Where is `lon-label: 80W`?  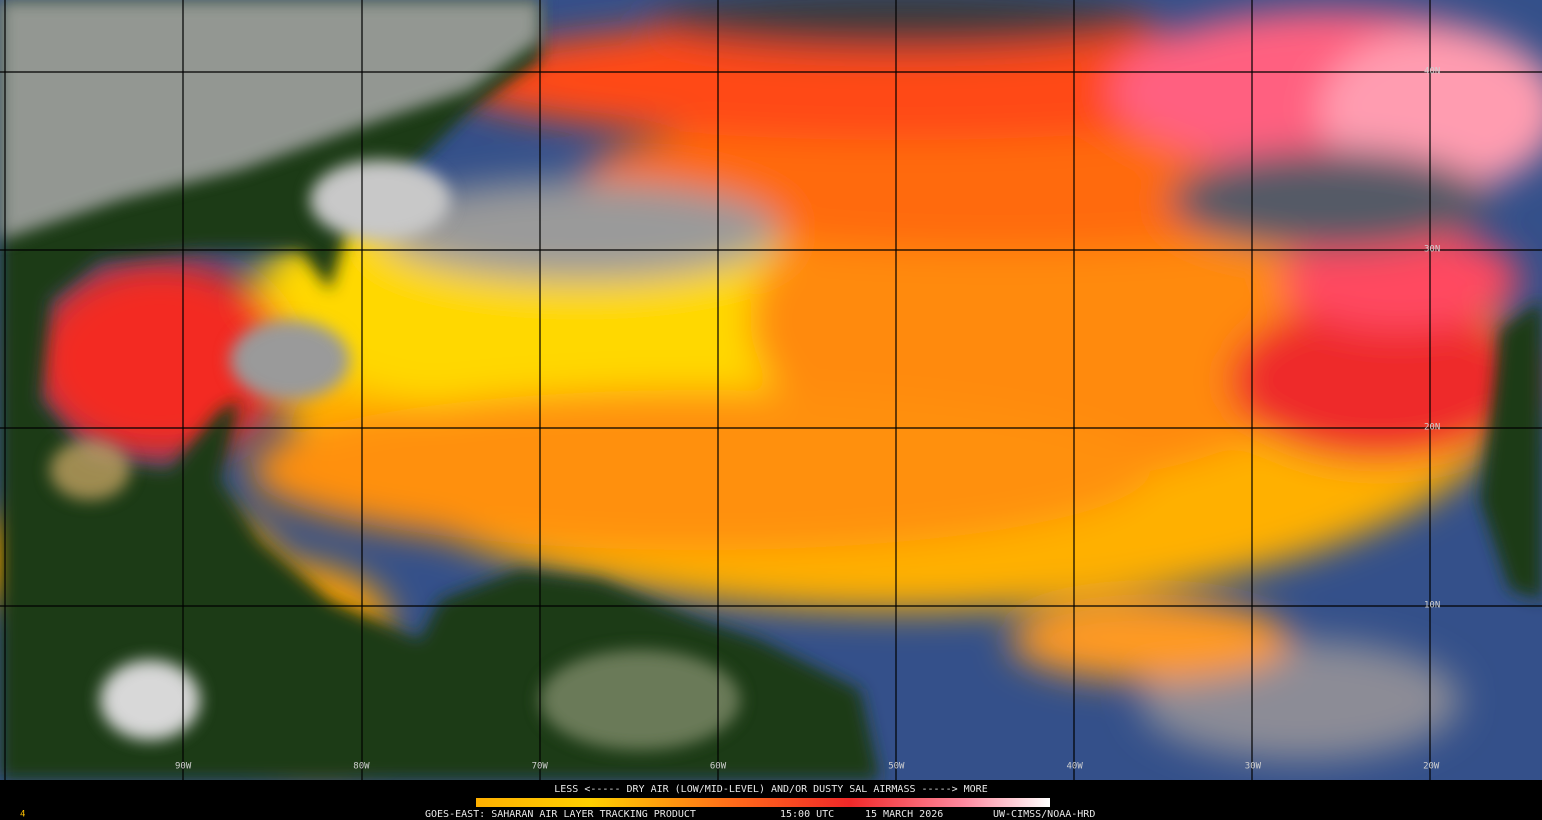
lon-label: 80W is located at coordinates (361, 767).